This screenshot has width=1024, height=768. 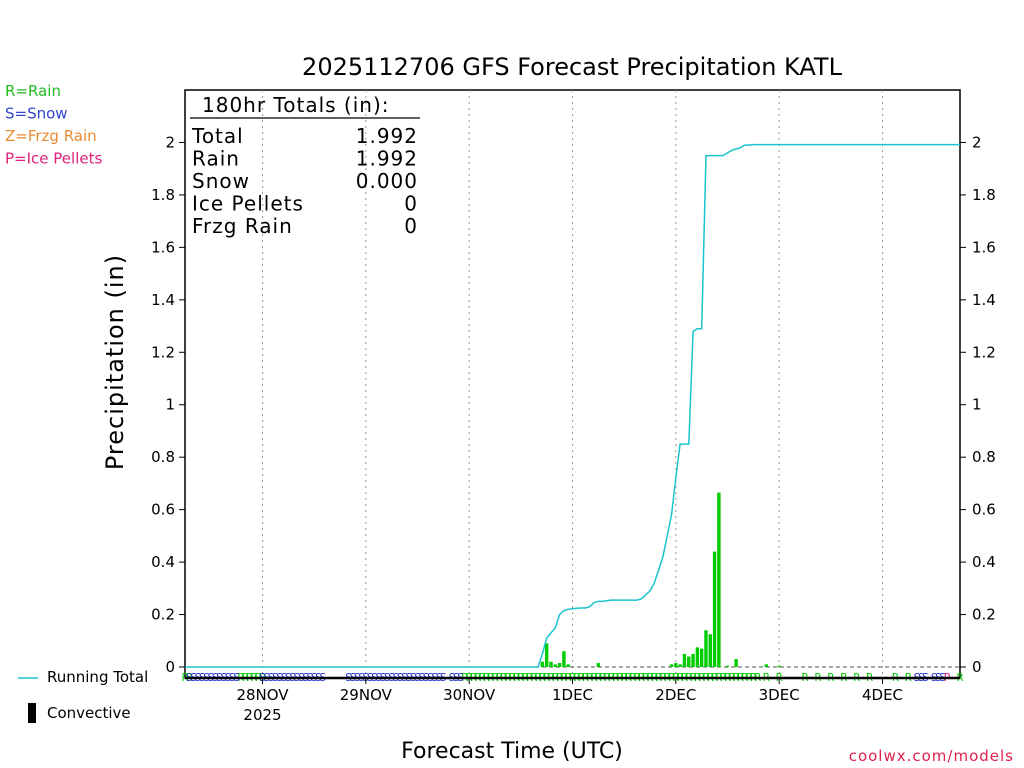 What do you see at coordinates (216, 159) in the screenshot?
I see `totals-row-label: Rain` at bounding box center [216, 159].